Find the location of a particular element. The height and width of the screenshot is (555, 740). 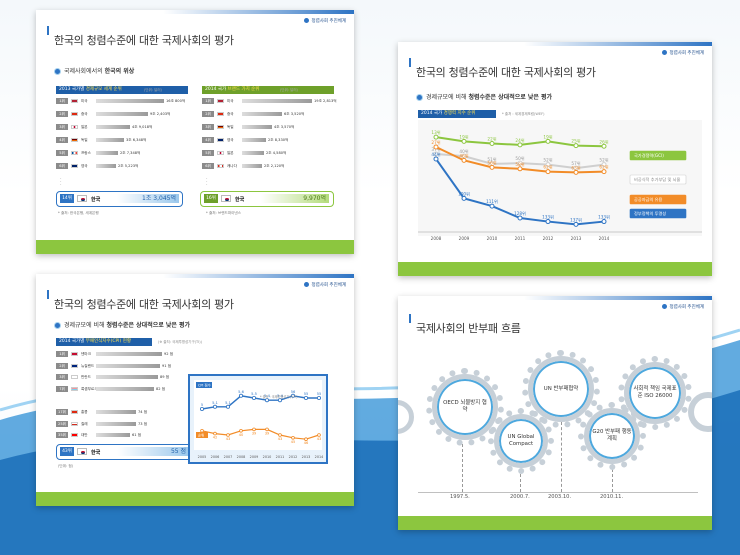

legend-label: 순위 is located at coordinates (201, 435).